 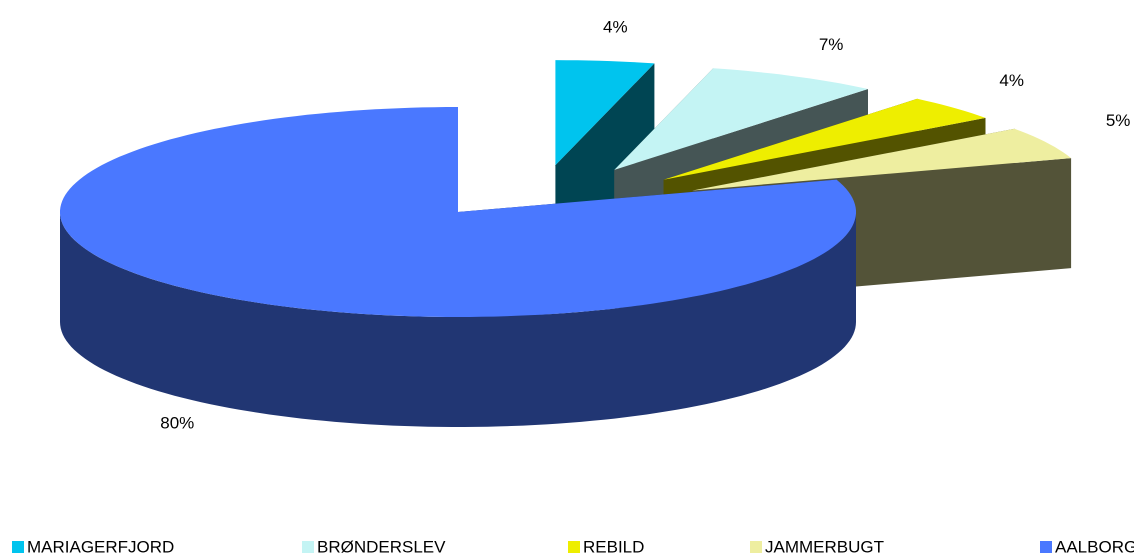 I want to click on data-label: 5%, so click(x=1118, y=120).